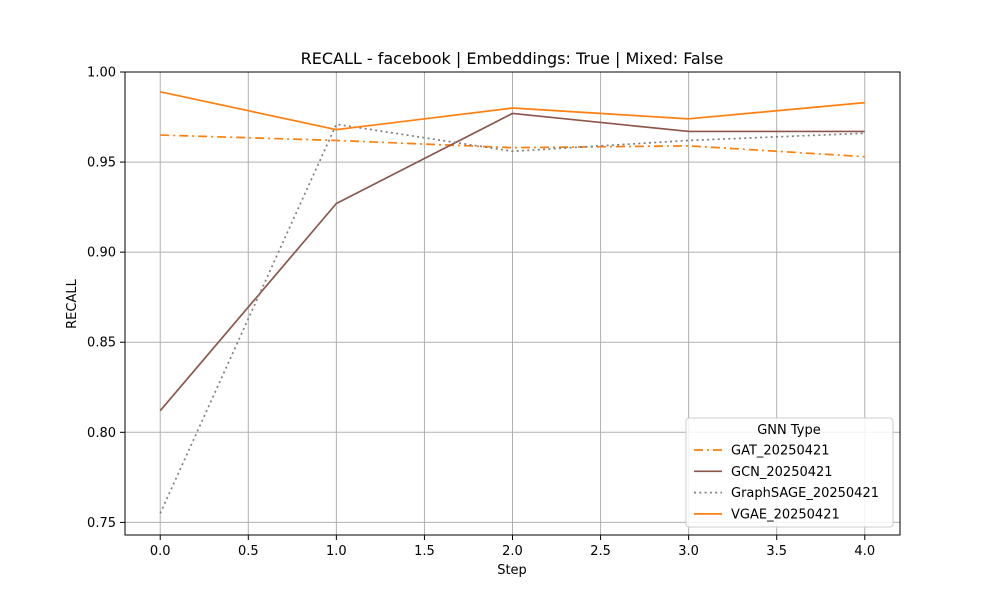 This screenshot has width=1000, height=600. Describe the element at coordinates (72, 303) in the screenshot. I see `y-axis-label: RECALL` at that location.